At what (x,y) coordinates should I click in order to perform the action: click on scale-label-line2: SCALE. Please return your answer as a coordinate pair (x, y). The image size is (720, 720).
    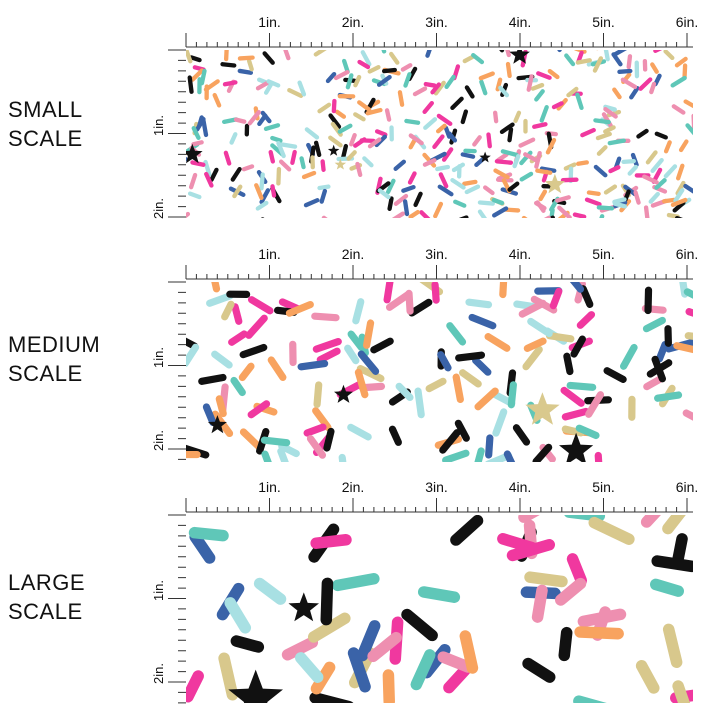
    Looking at the image, I should click on (45, 611).